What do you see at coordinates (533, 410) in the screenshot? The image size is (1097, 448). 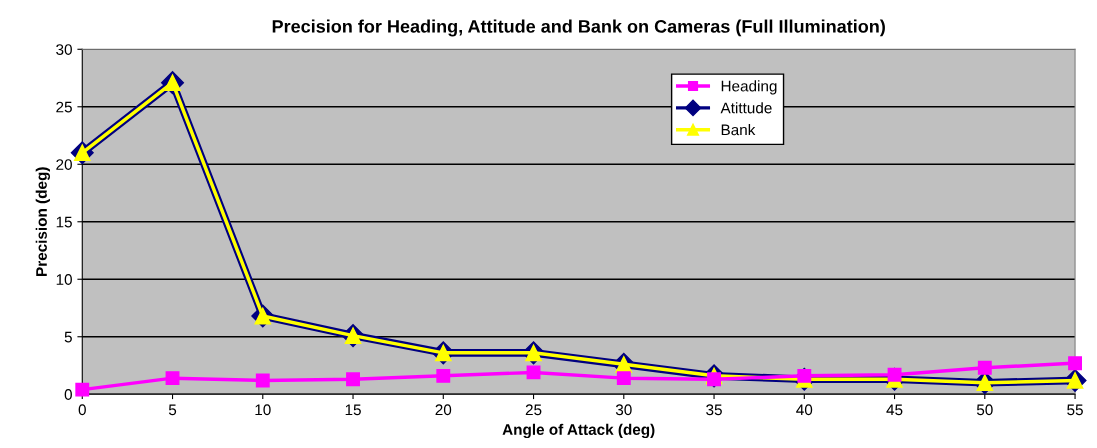 I see `x-tick-label: 25` at bounding box center [533, 410].